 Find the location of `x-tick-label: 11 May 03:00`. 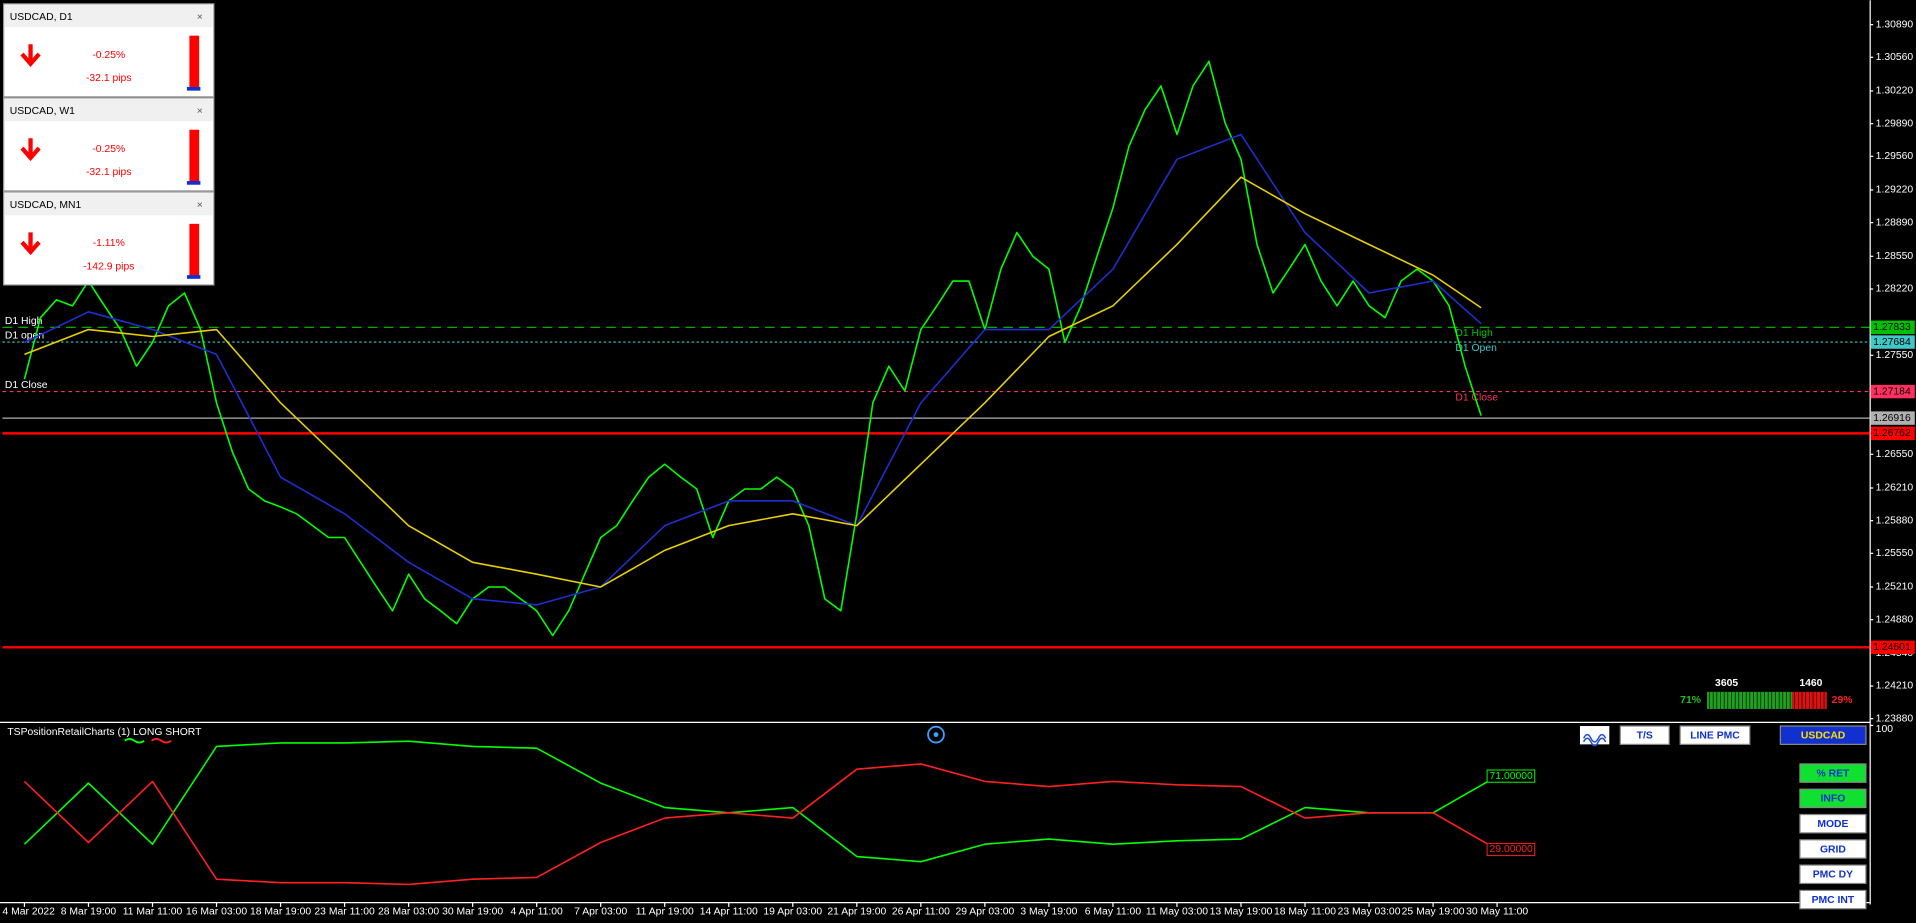

x-tick-label: 11 May 03:00 is located at coordinates (1177, 912).